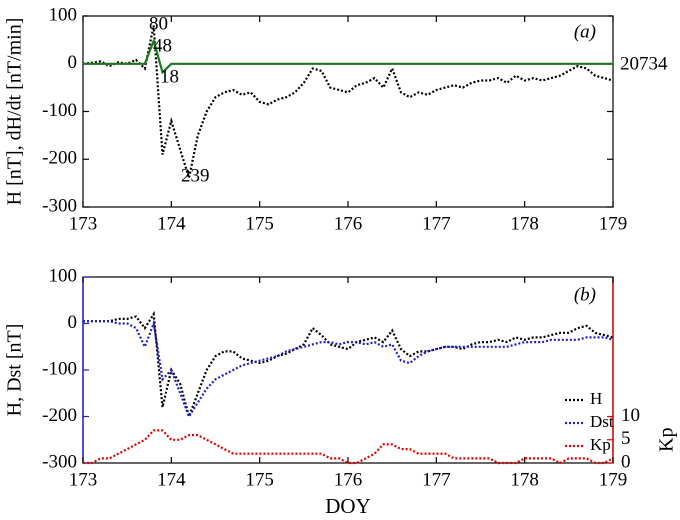 Image resolution: width=680 pixels, height=520 pixels. Describe the element at coordinates (169, 76) in the screenshot. I see `annotation: 18` at that location.